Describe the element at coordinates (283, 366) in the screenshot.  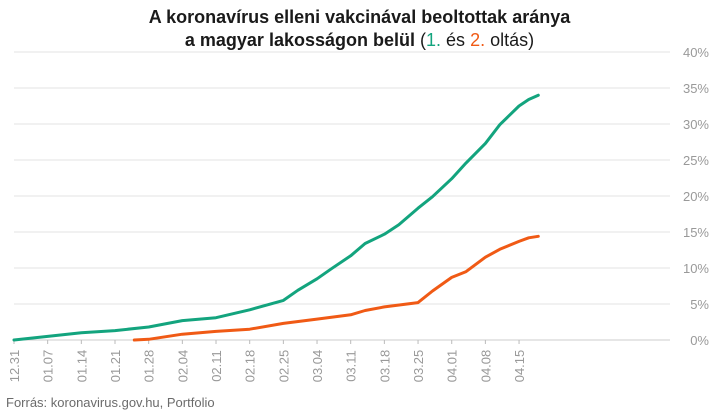
I see `x-tick-label-8: 02.25` at that location.